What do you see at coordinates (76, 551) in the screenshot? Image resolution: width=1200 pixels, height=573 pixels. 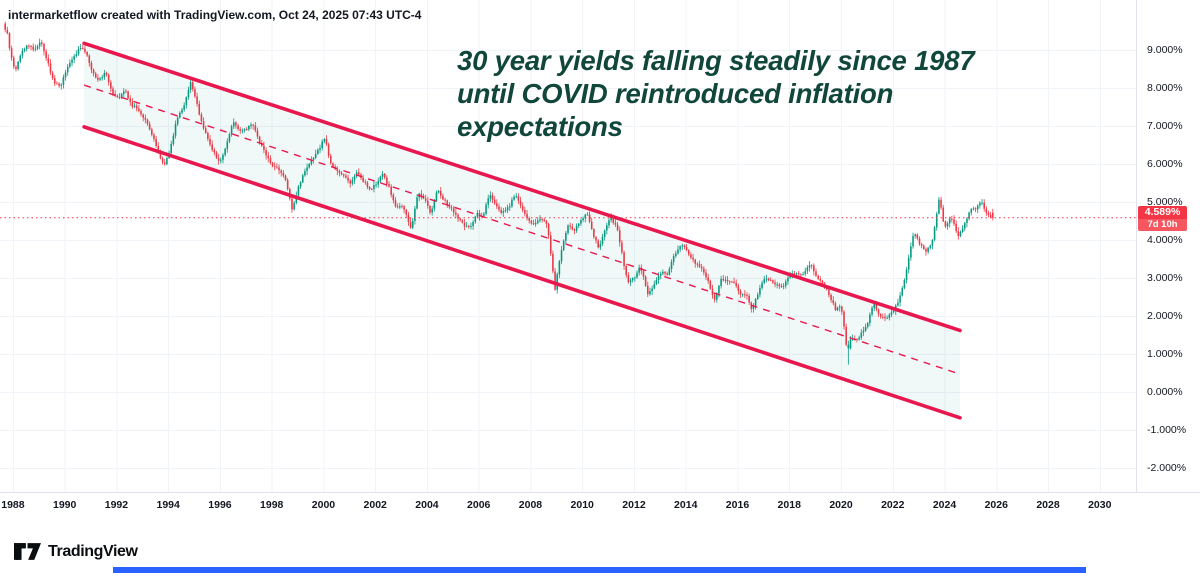 I see `tradingview-logo: TradingView` at bounding box center [76, 551].